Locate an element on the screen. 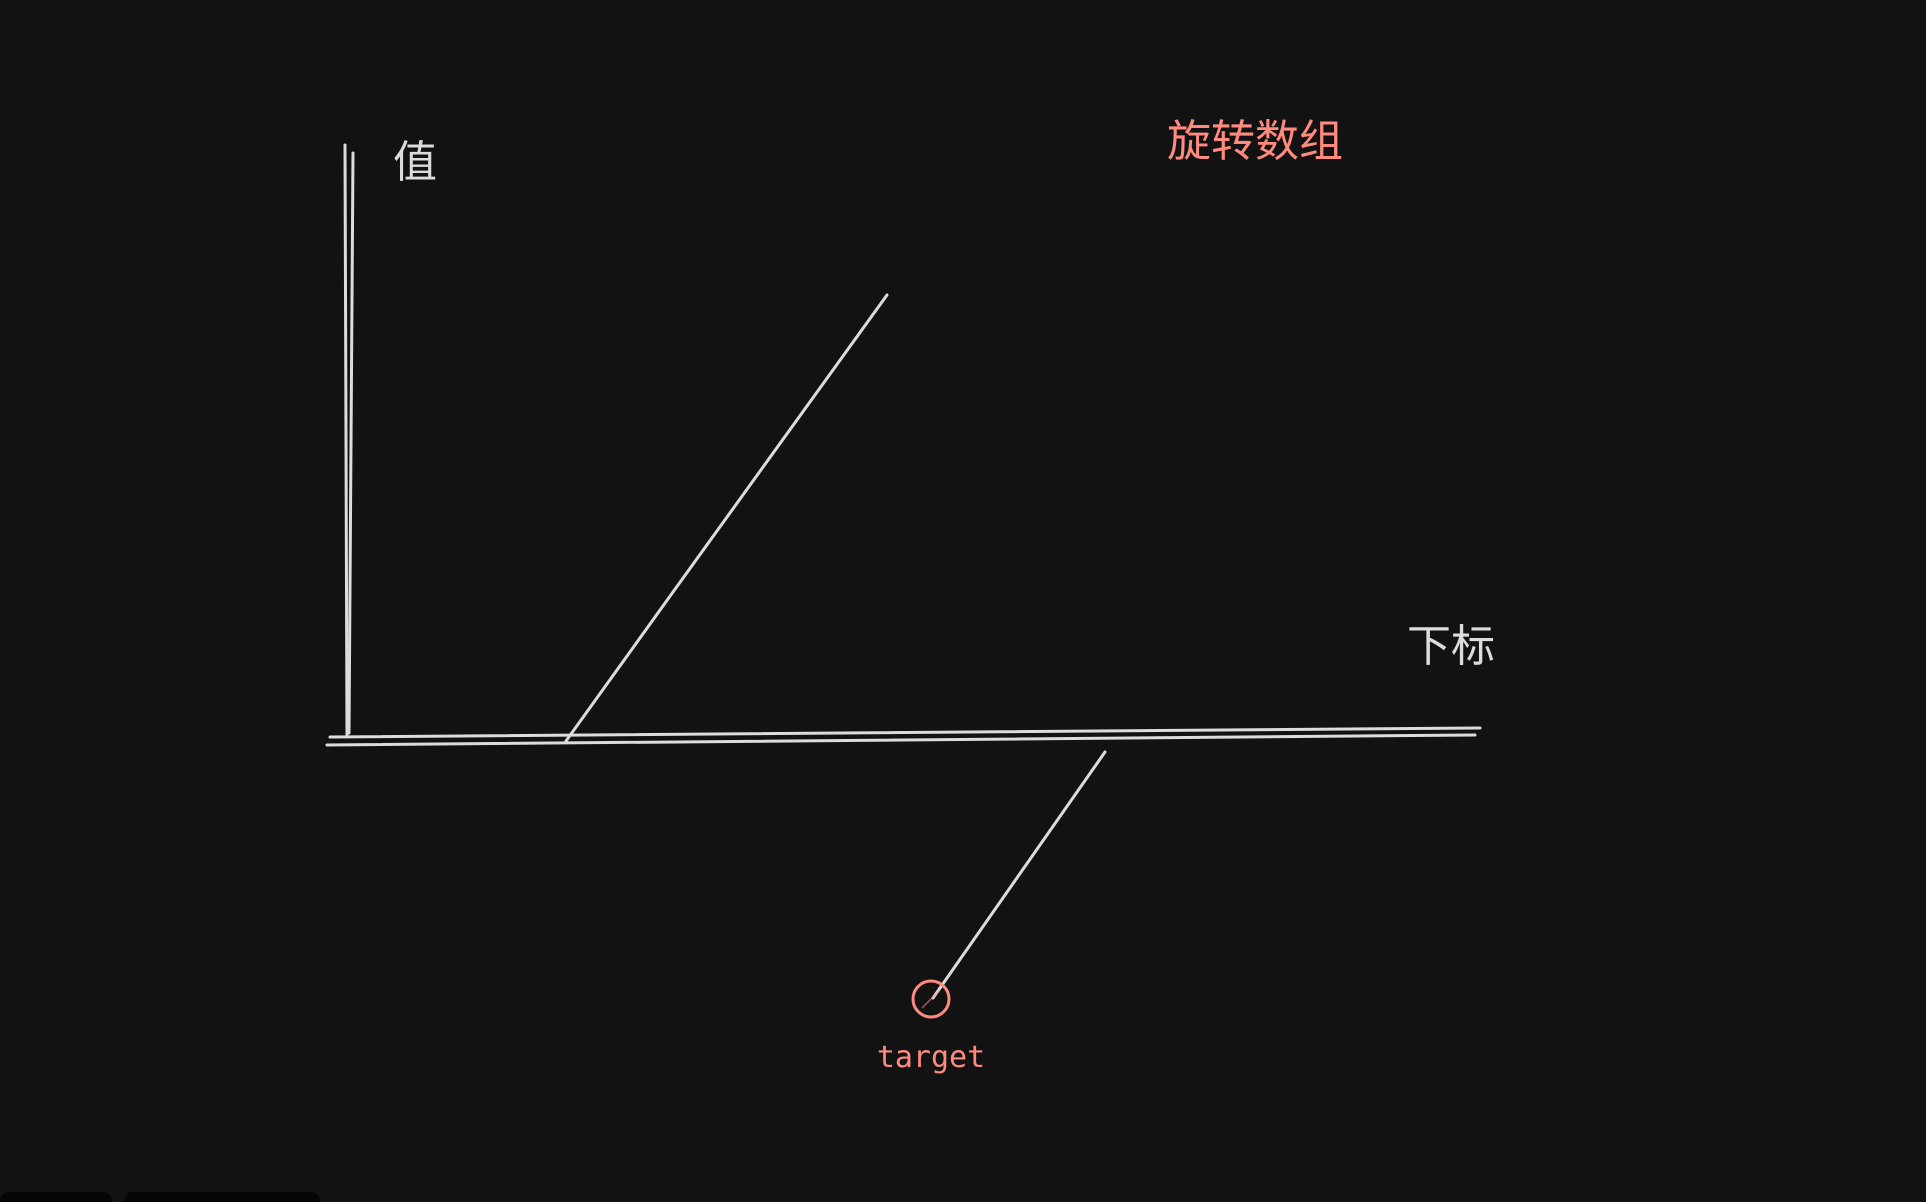 Image resolution: width=1926 pixels, height=1202 pixels. y-axis-label: 值 is located at coordinates (415, 162).